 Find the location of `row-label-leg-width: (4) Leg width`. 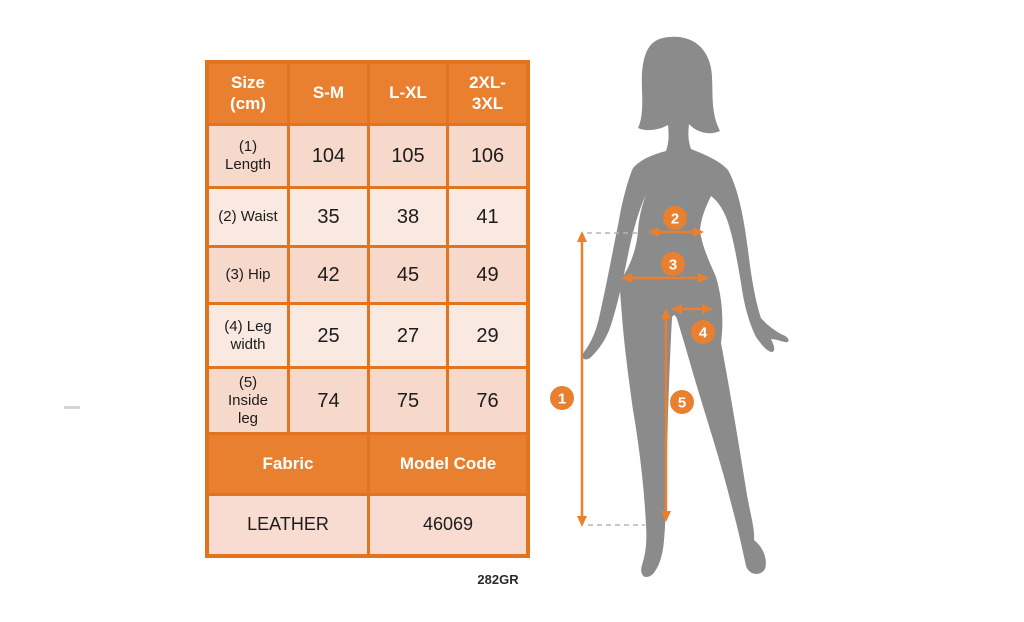

row-label-leg-width: (4) Leg width is located at coordinates (248, 335).